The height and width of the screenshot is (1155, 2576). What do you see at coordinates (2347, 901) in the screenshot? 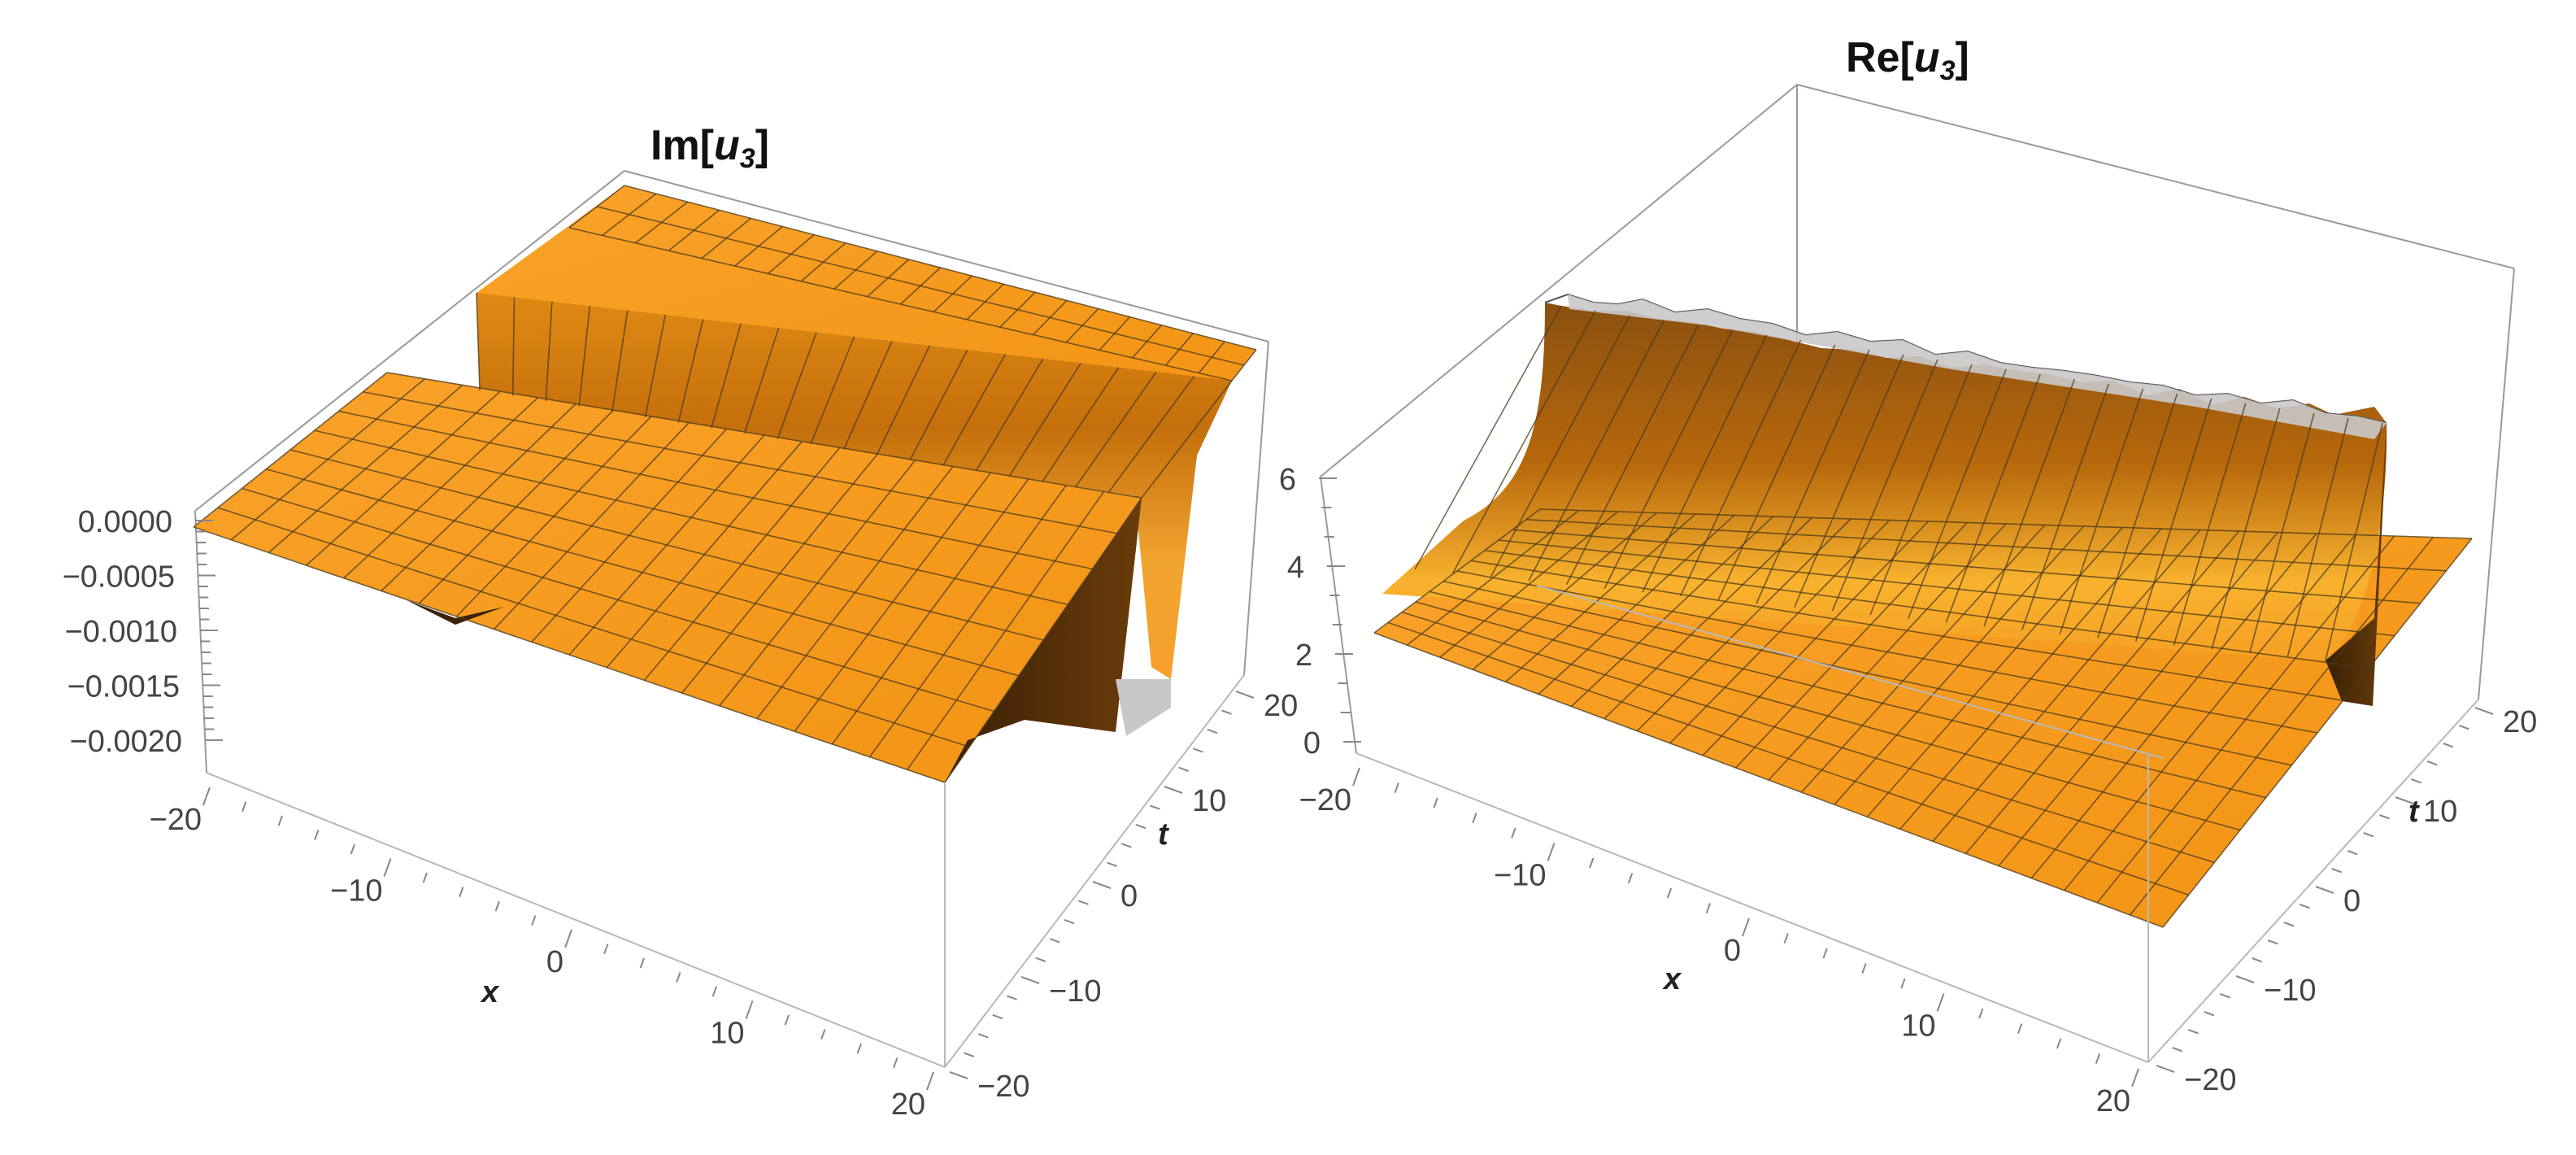
I see `t-axis: −20 −10 0 10 20` at bounding box center [2347, 901].